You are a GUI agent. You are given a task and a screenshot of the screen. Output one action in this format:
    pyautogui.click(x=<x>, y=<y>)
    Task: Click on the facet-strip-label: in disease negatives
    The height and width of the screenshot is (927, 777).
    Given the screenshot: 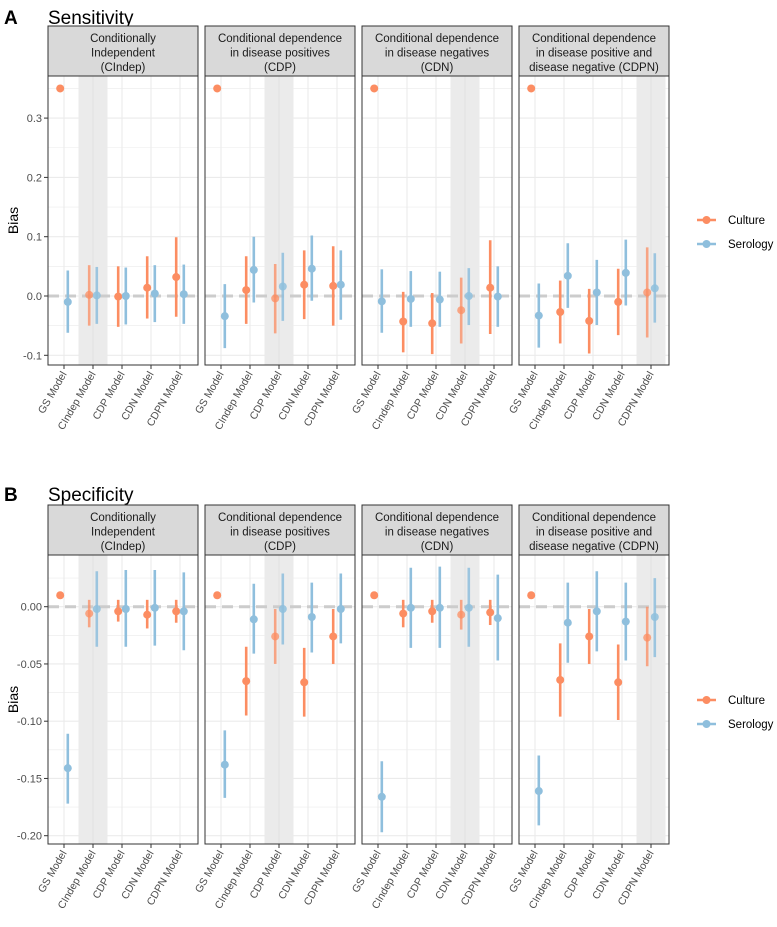 What is the action you would take?
    pyautogui.click(x=437, y=533)
    